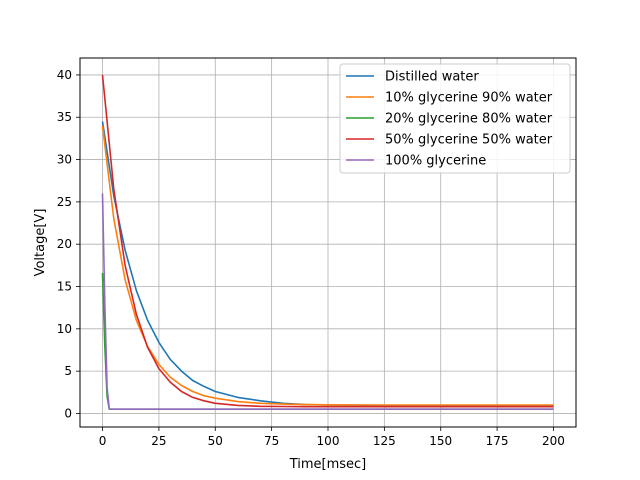 Image resolution: width=640 pixels, height=480 pixels. I want to click on legend-label: 100% glycerine, so click(435, 161).